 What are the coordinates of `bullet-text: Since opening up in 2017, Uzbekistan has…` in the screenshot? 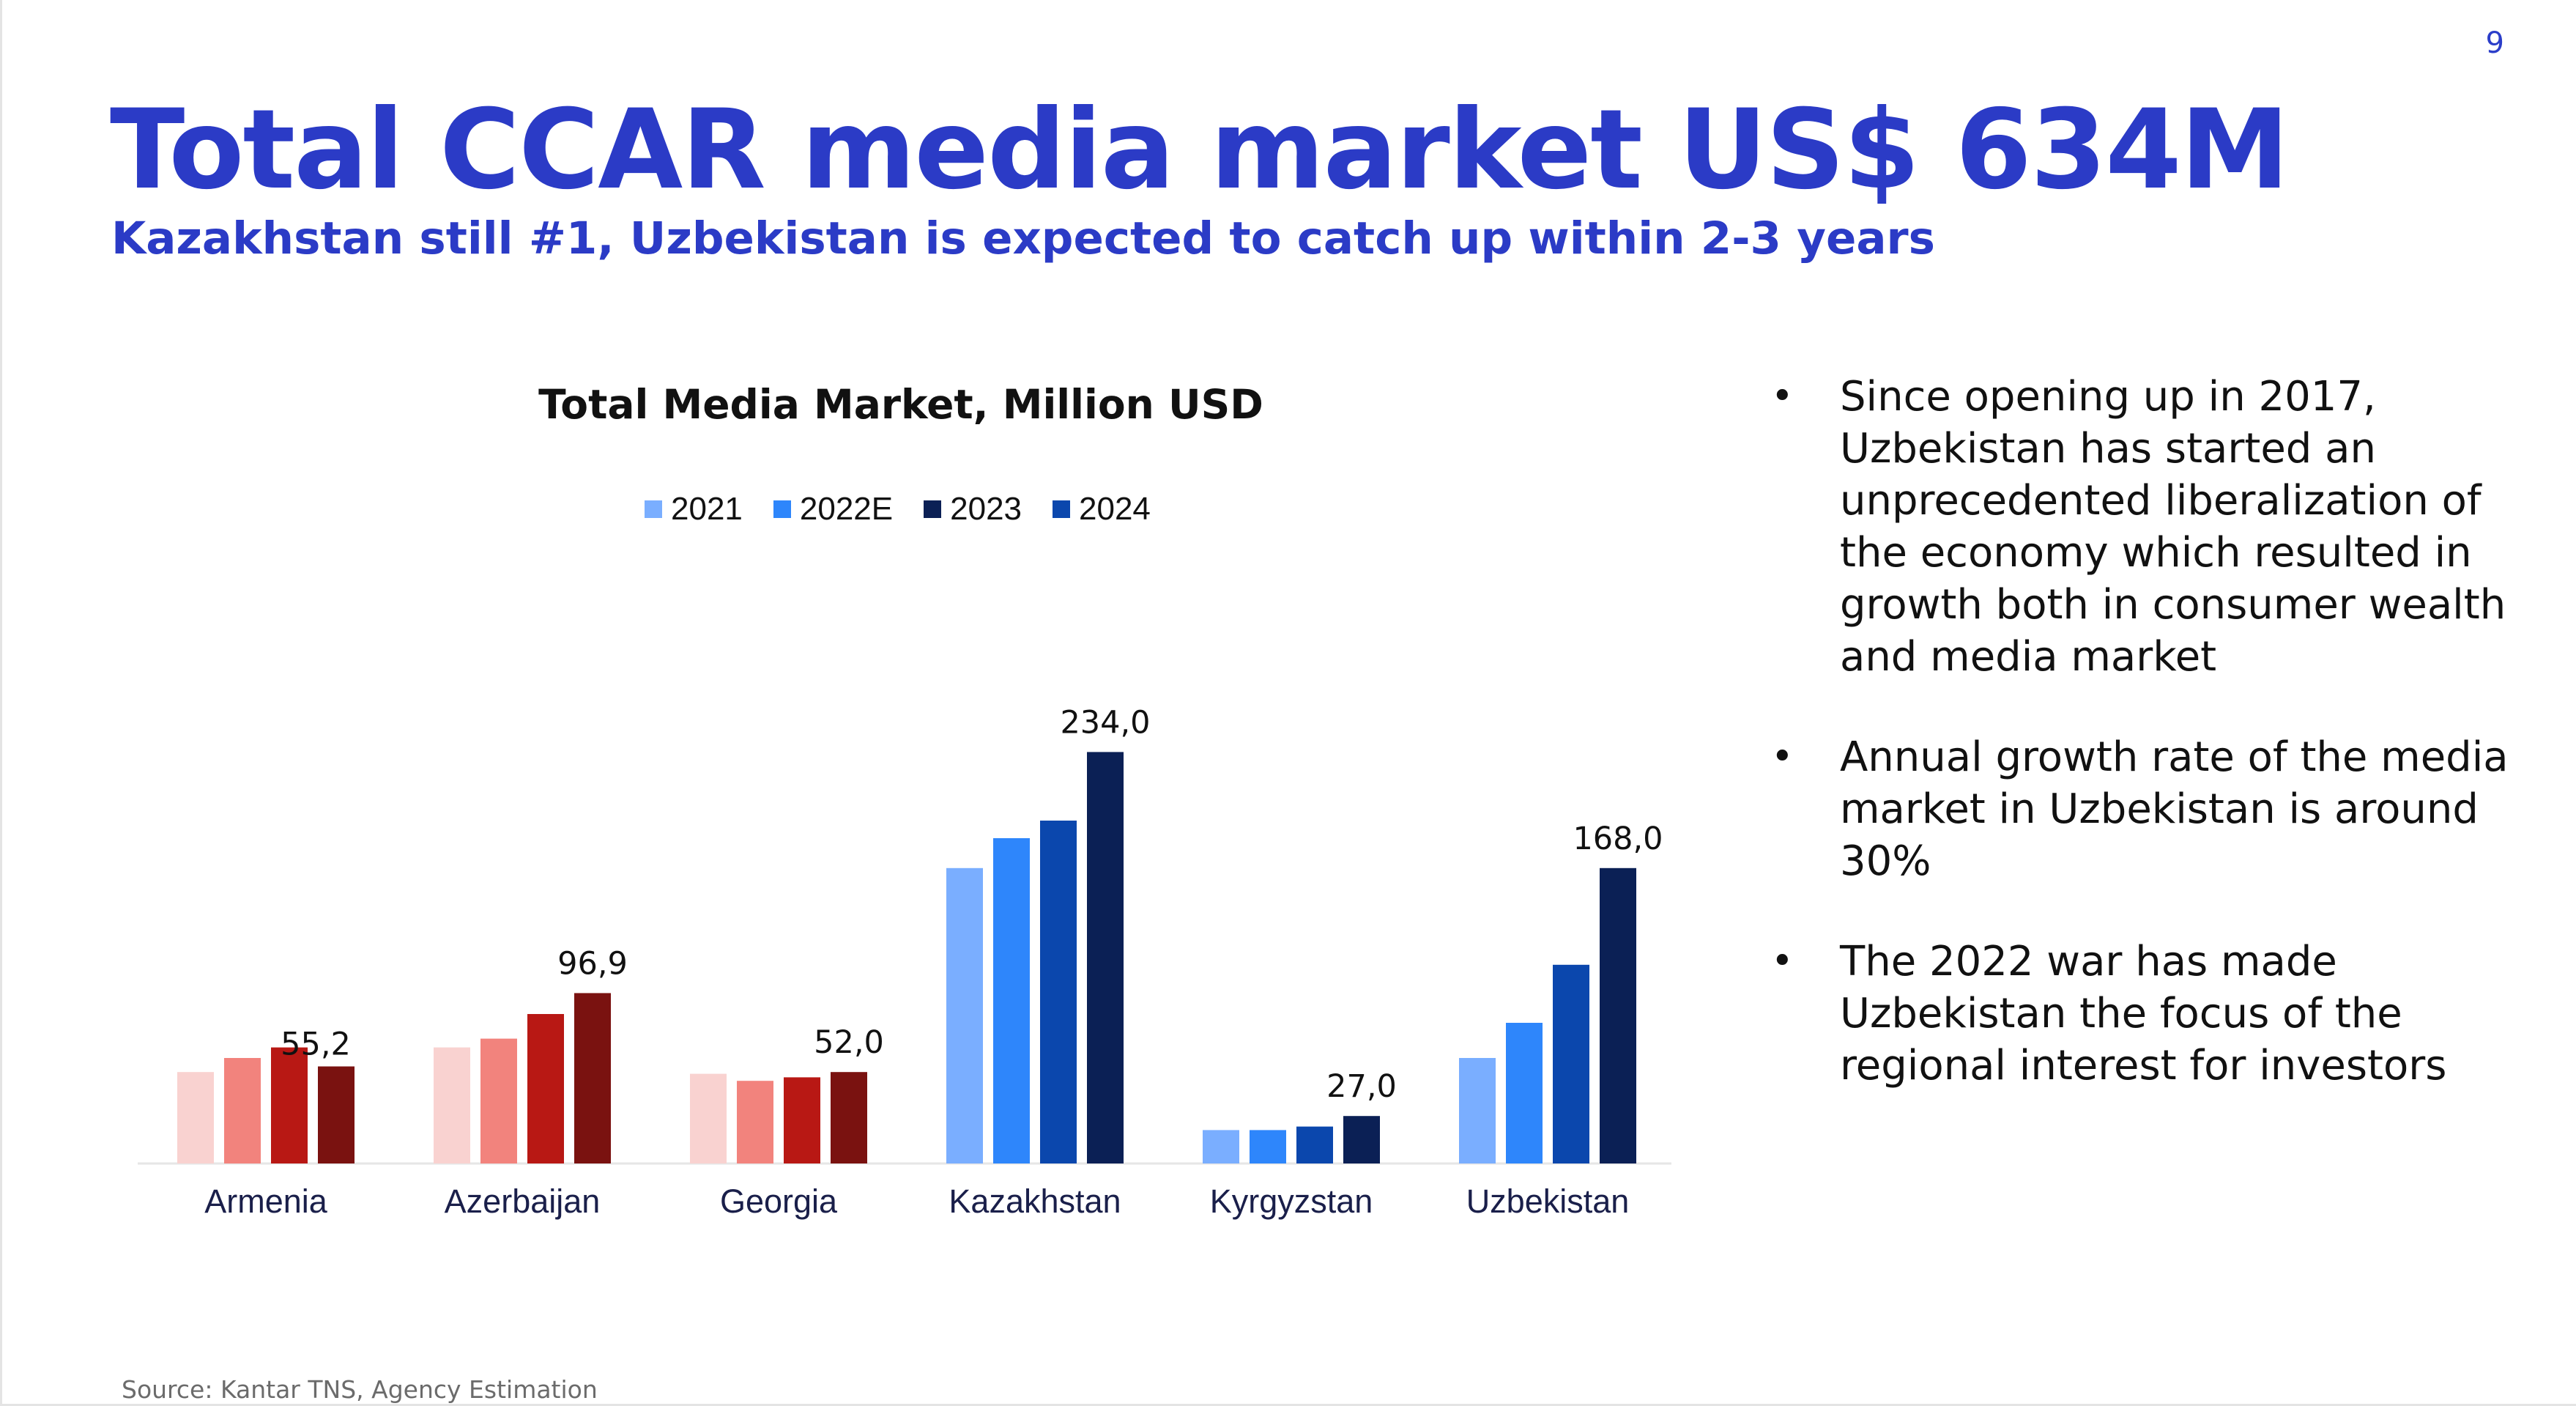 It's located at (2173, 527).